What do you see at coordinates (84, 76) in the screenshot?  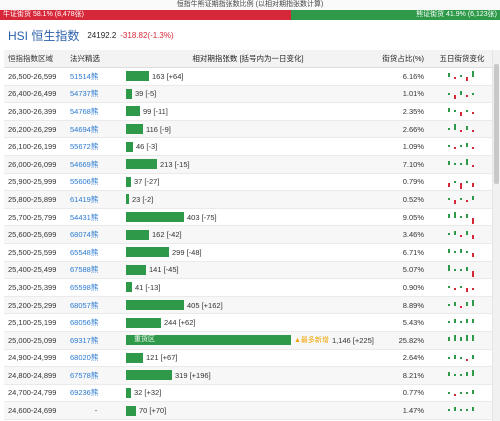 I see `warrant-code-link: 51514熊` at bounding box center [84, 76].